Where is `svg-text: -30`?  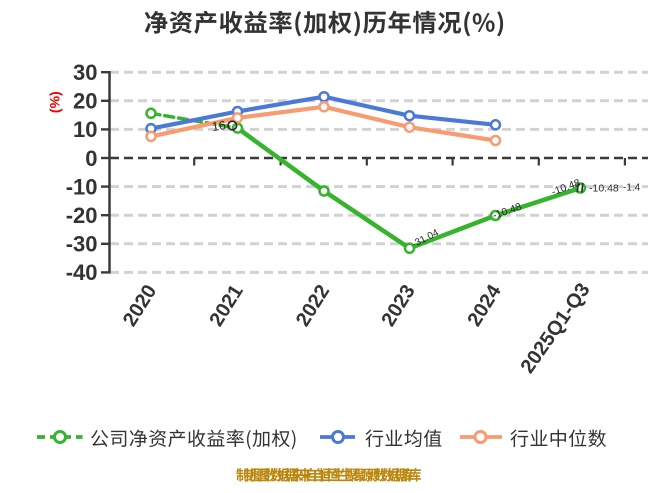
svg-text: -30 is located at coordinates (82, 244).